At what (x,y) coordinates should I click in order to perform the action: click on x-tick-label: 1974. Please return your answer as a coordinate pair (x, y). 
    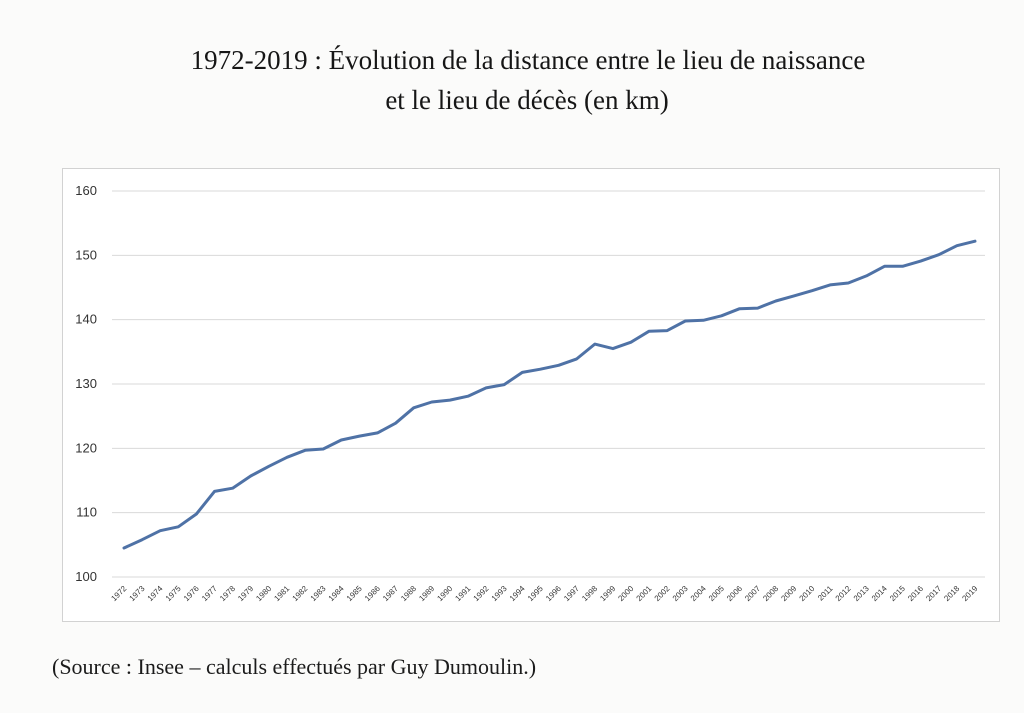
    Looking at the image, I should click on (155, 593).